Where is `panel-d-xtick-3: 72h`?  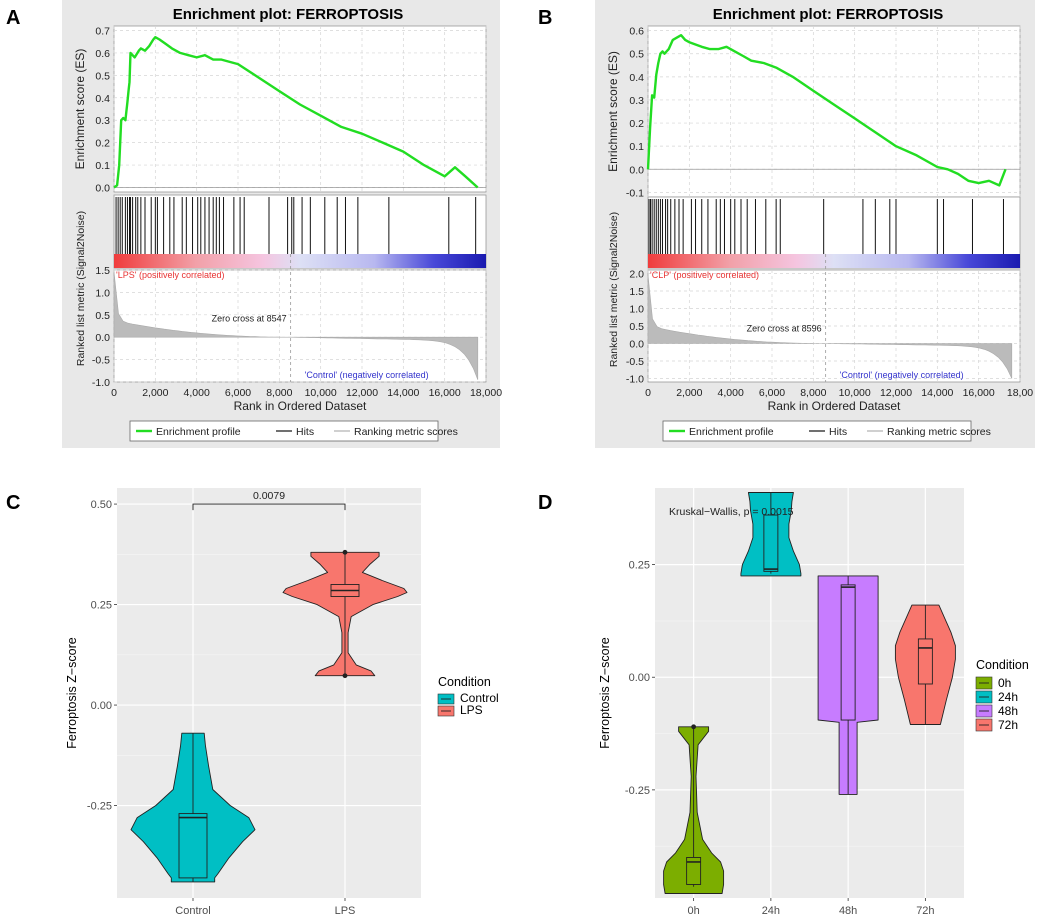
panel-d-xtick-3: 72h is located at coordinates (925, 911).